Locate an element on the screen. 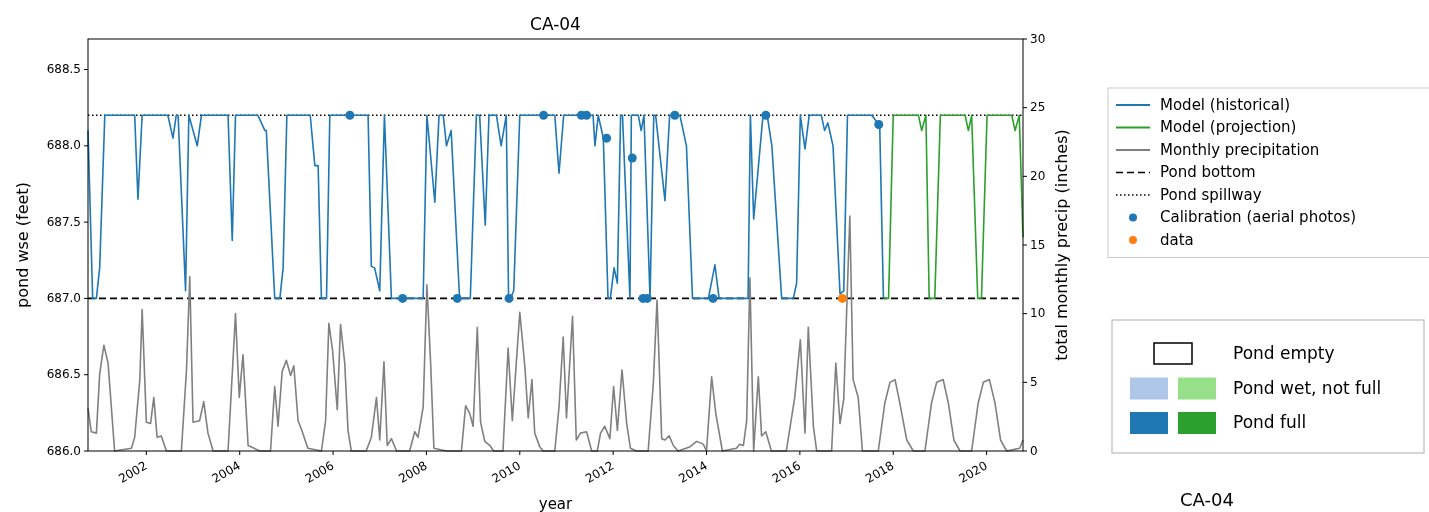 The width and height of the screenshot is (1429, 512). legend-label: Model (historical) is located at coordinates (1225, 104).